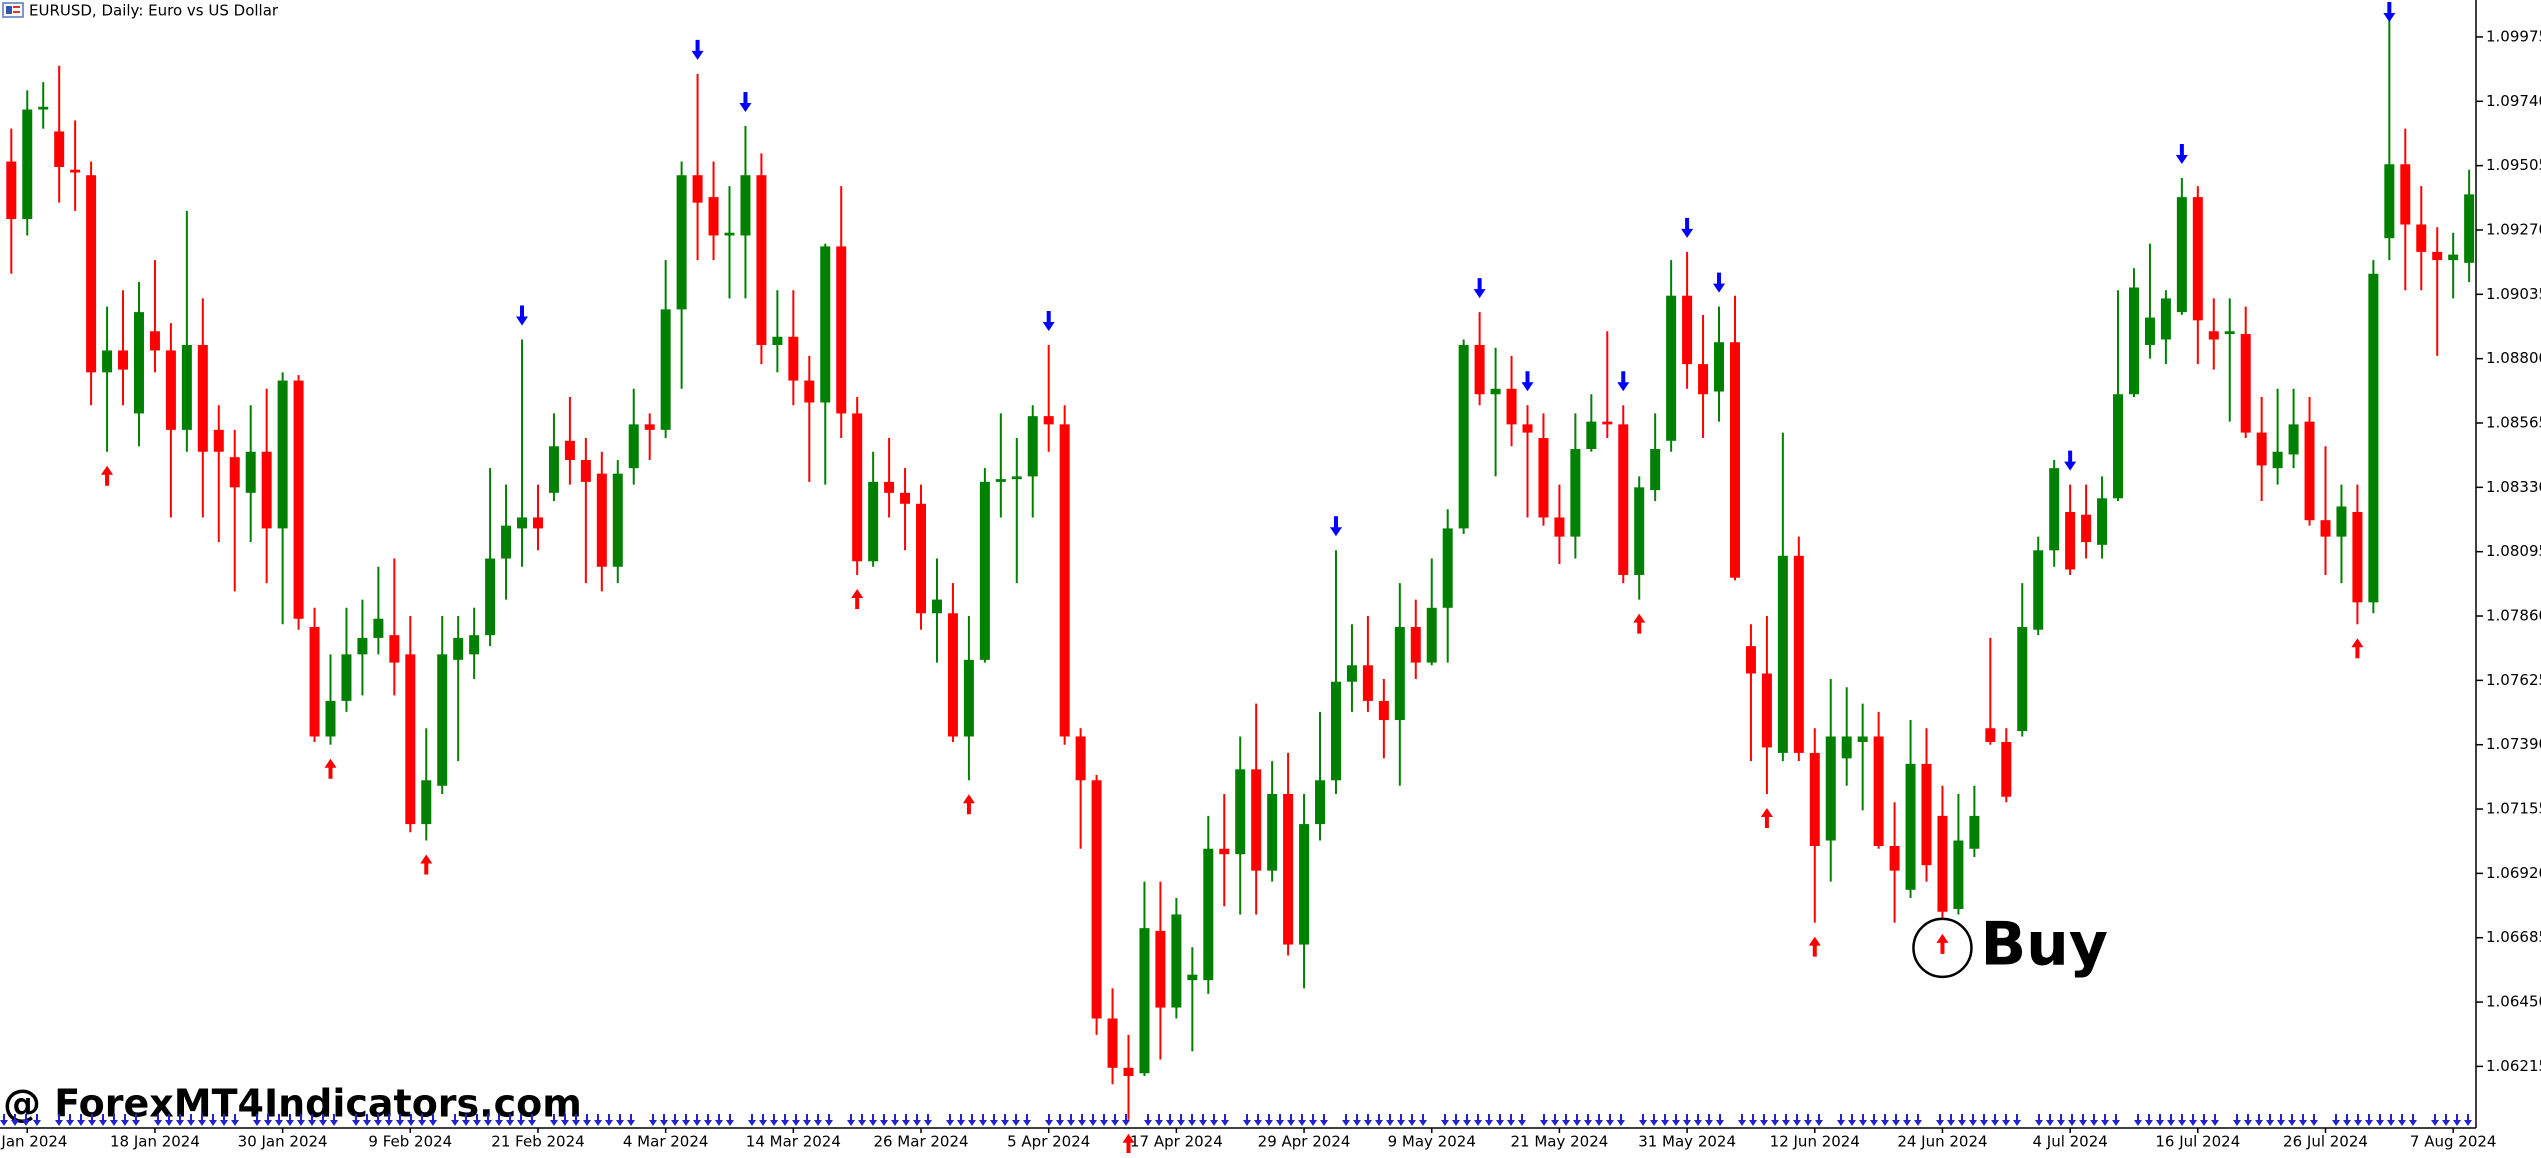 Image resolution: width=2541 pixels, height=1158 pixels. What do you see at coordinates (1942, 948) in the screenshot?
I see `annotation-circle` at bounding box center [1942, 948].